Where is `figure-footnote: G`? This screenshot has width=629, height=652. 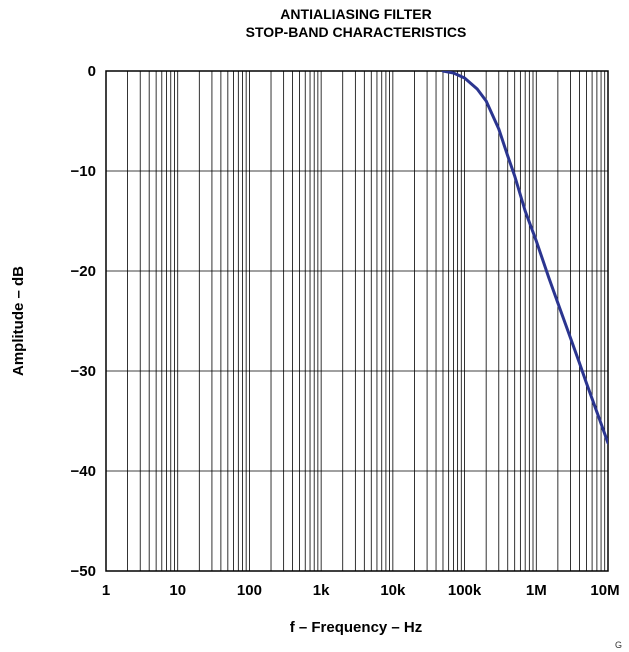
figure-footnote: G is located at coordinates (618, 645).